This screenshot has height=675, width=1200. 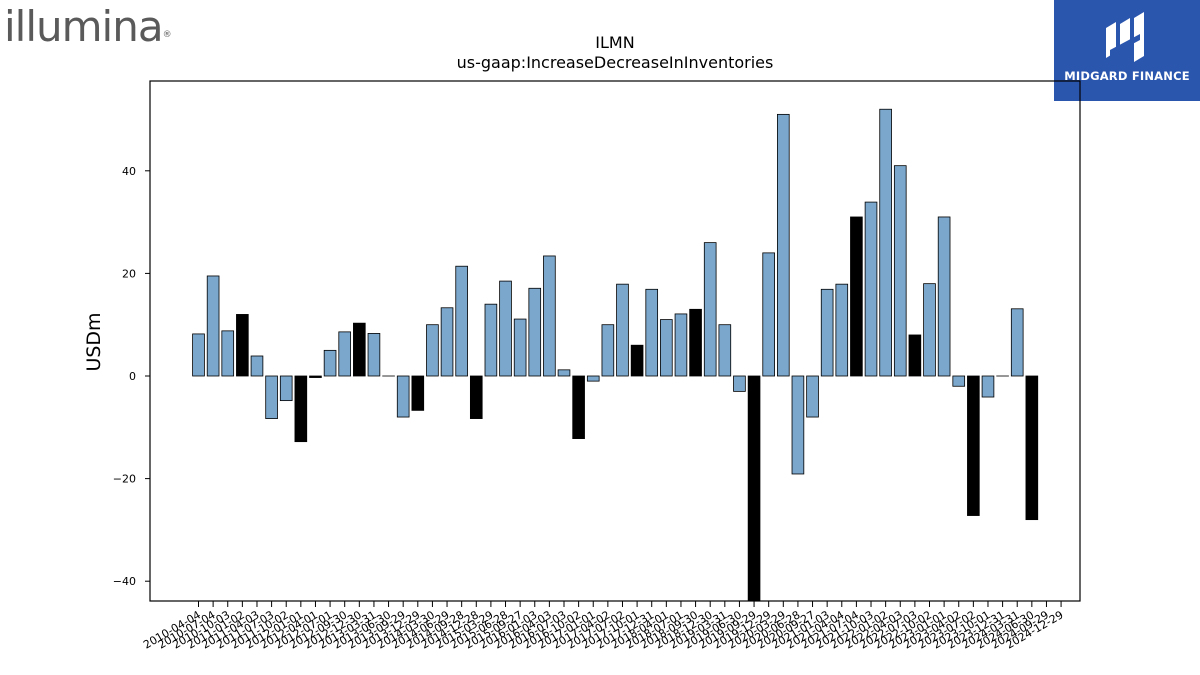 I want to click on y-axis-ticks: −40 −20 0 20 40, so click(x=131, y=376).